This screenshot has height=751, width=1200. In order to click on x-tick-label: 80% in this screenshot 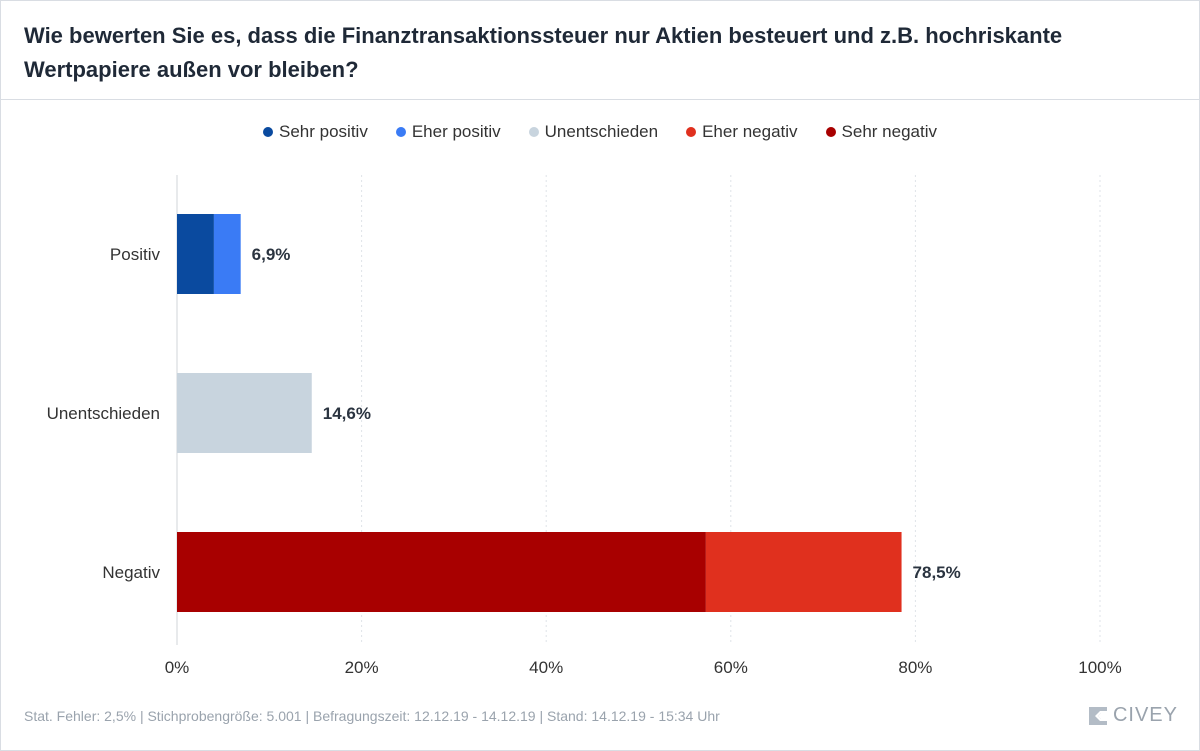, I will do `click(915, 667)`.